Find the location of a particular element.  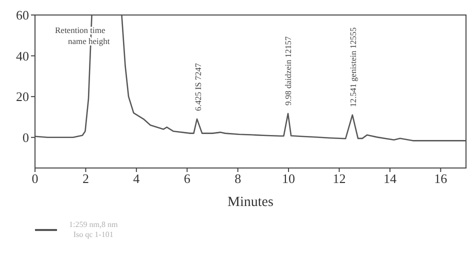

legend-label: 1:259 nm,8 nm Iso qc 1-101 is located at coordinates (93, 230).